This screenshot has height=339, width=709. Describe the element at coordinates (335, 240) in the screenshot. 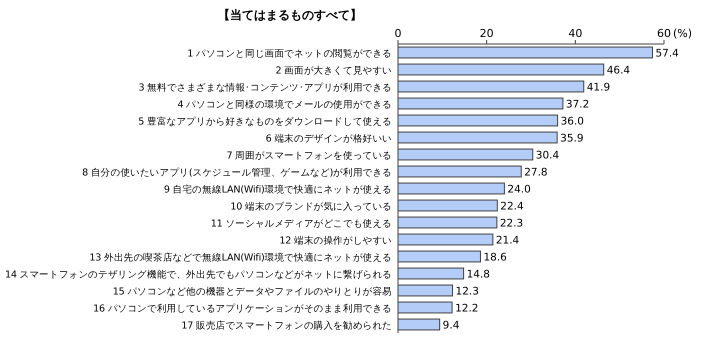

I see `y-tick-label: 12 端末の操作がしやすい` at that location.